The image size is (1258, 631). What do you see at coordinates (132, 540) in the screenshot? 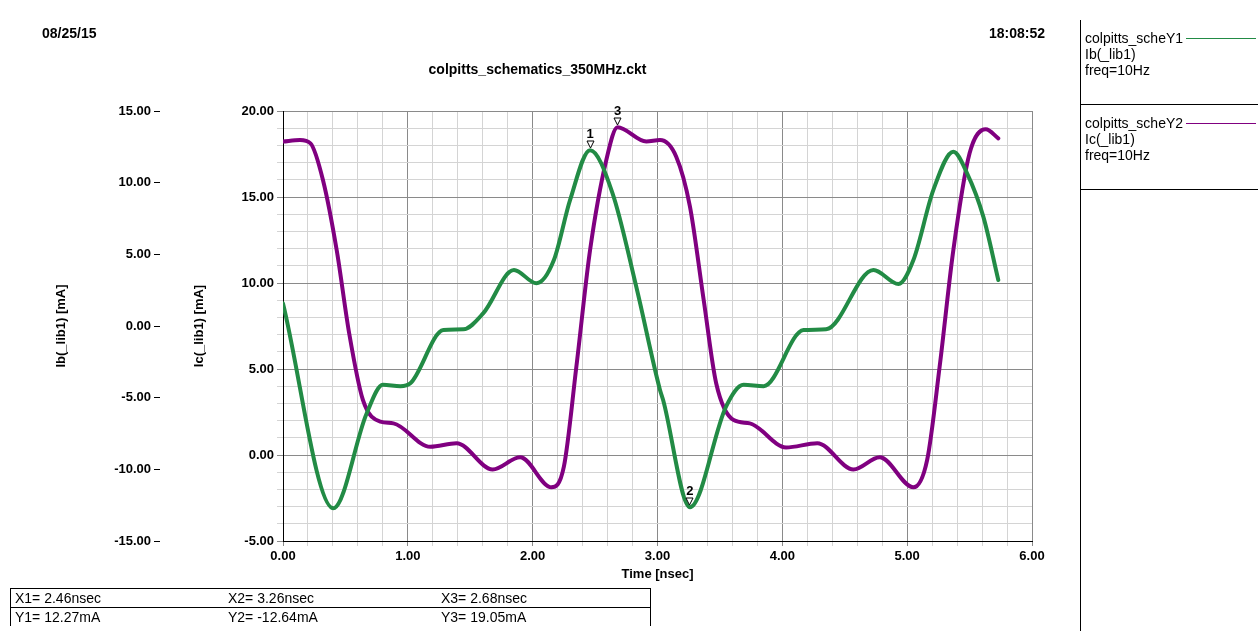
I see `y-tick-label: -15.00` at bounding box center [132, 540].